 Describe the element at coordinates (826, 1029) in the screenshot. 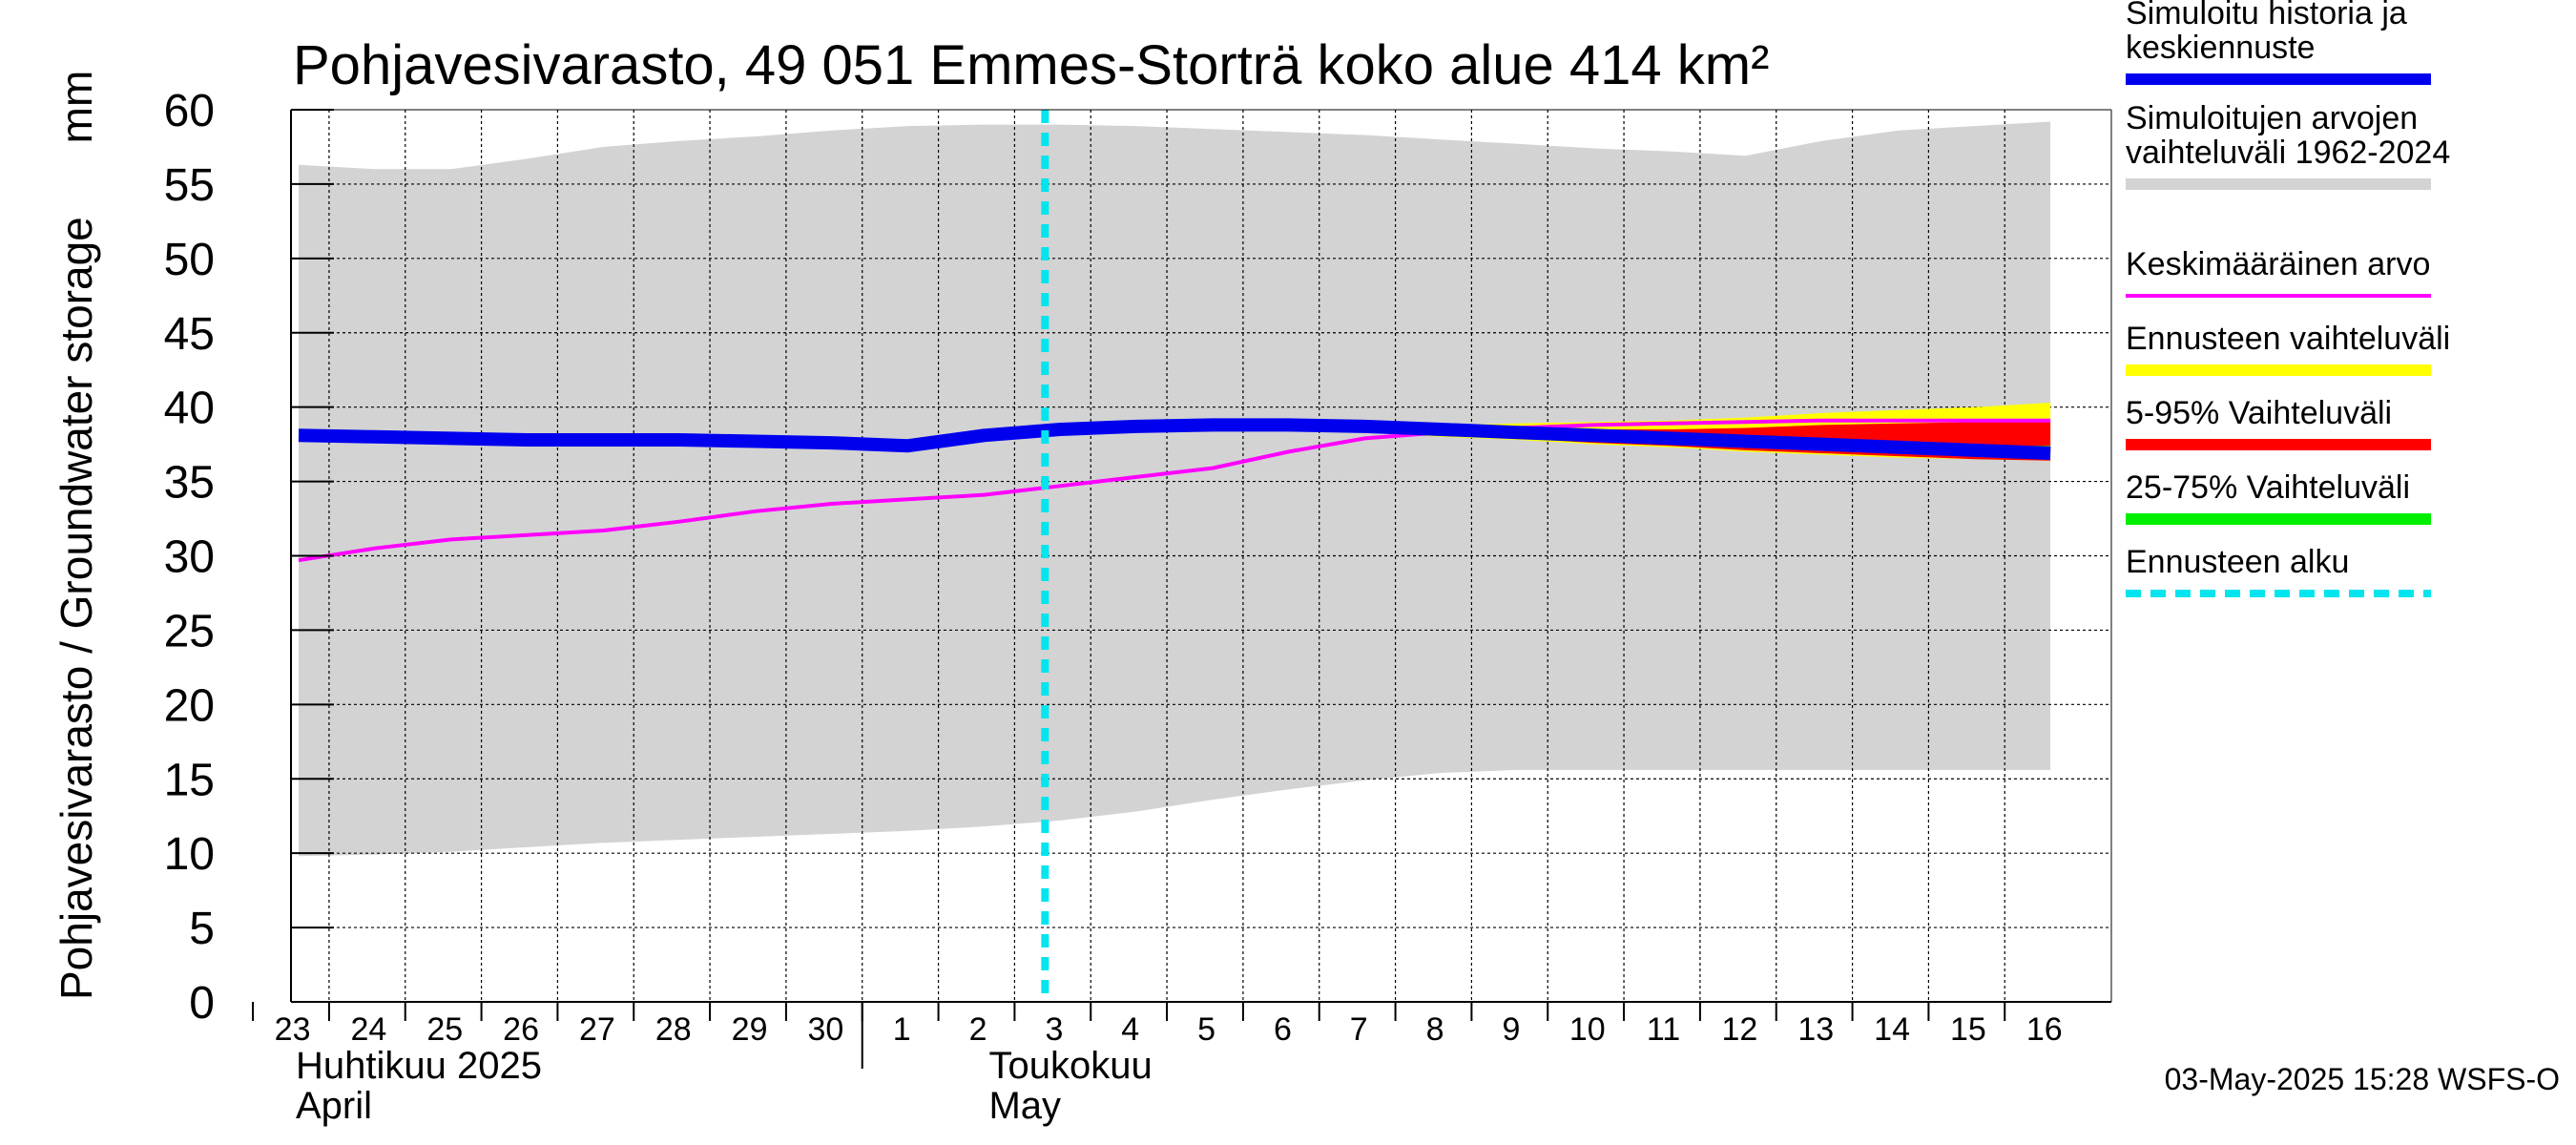

I see `x-tick-label: 30` at that location.